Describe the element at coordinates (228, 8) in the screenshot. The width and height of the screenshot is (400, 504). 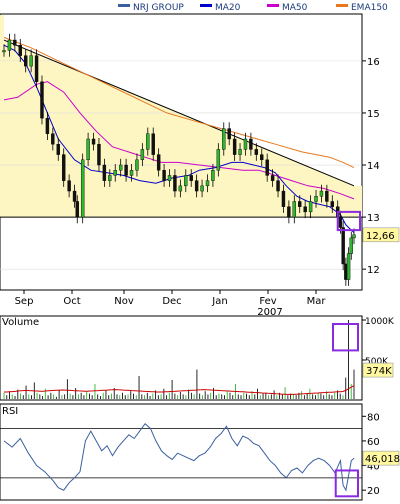
I see `legend-label-1: MA20` at that location.